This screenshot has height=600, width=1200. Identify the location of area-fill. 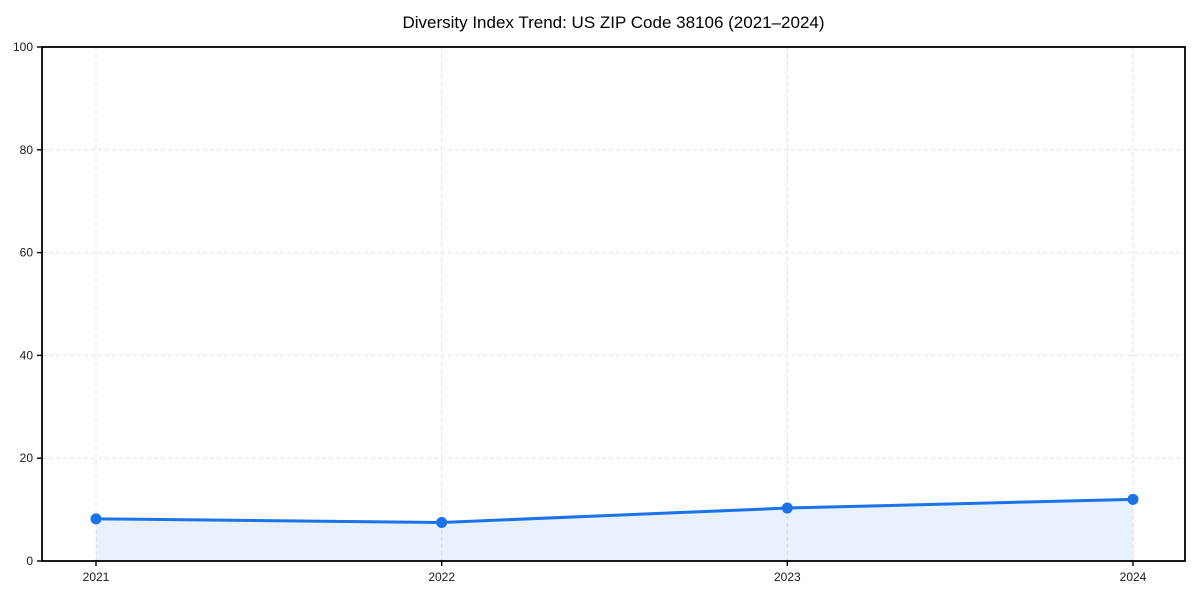
(614, 530).